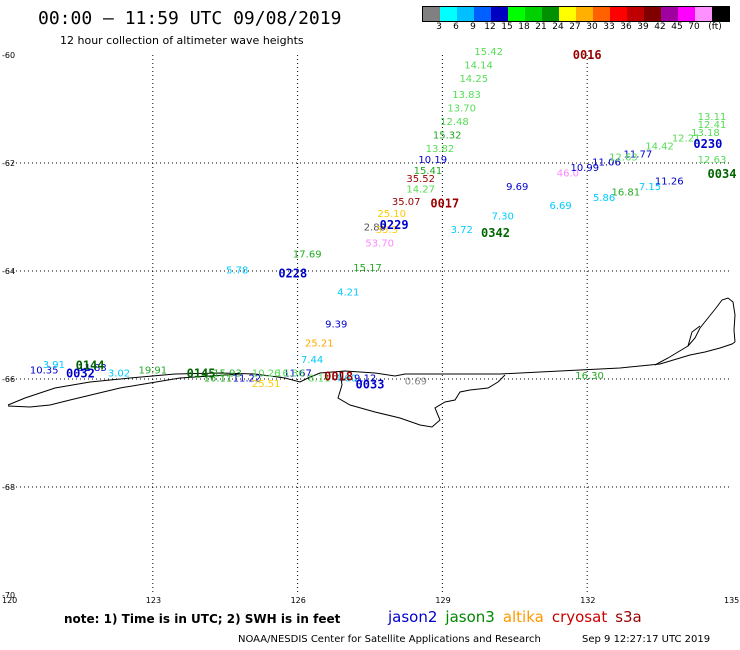 The height and width of the screenshot is (650, 740). I want to click on wave-height-value: 12.41, so click(712, 125).